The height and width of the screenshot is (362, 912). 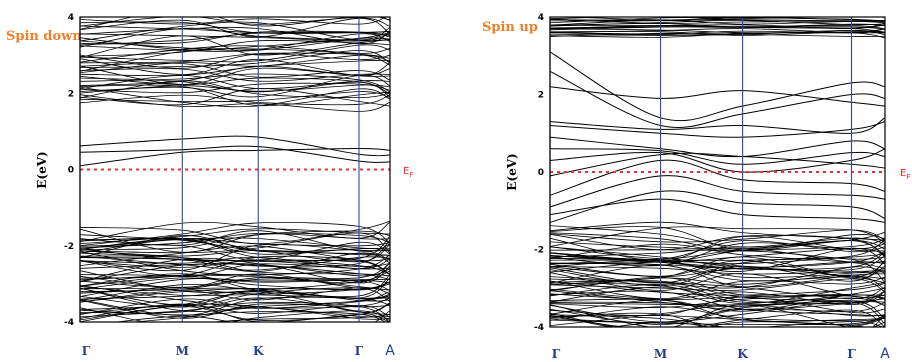 What do you see at coordinates (905, 174) in the screenshot?
I see `fermi-label-spin-up: EF` at bounding box center [905, 174].